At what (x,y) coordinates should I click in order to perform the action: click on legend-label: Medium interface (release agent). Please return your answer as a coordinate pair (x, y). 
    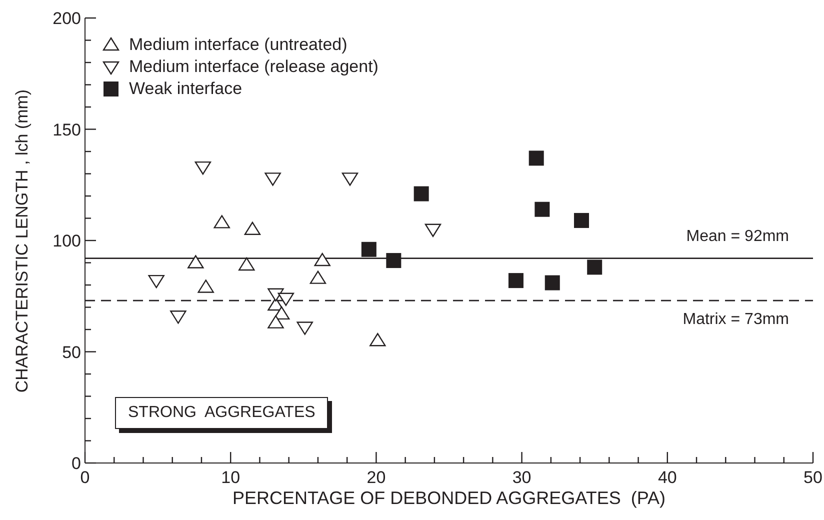
    Looking at the image, I should click on (253, 67).